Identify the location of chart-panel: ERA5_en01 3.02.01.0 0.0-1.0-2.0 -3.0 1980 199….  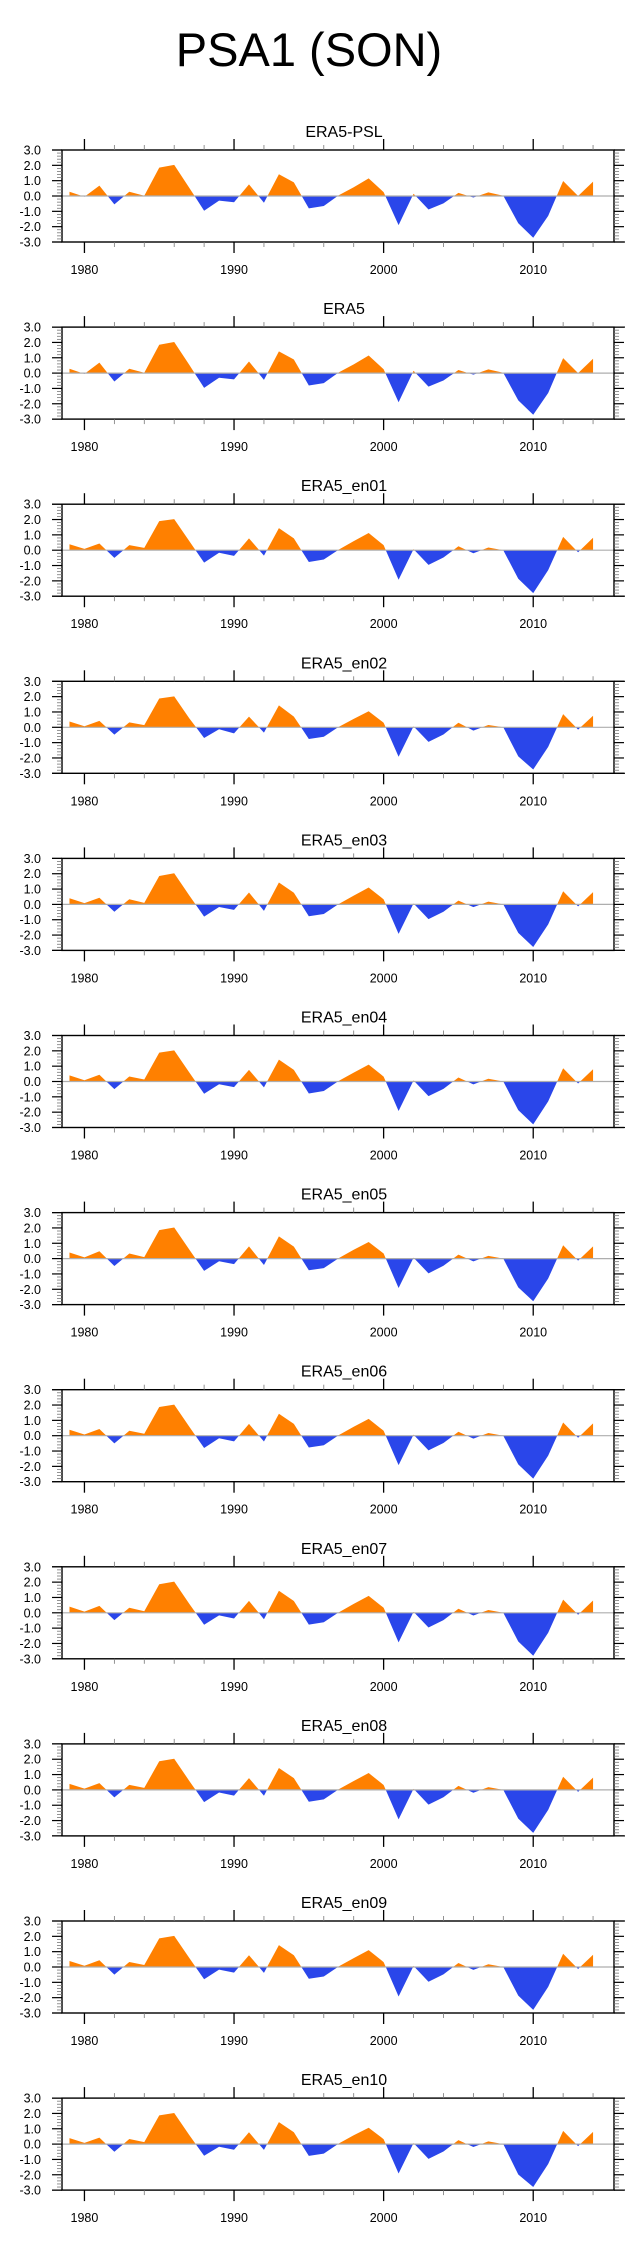
(322, 554).